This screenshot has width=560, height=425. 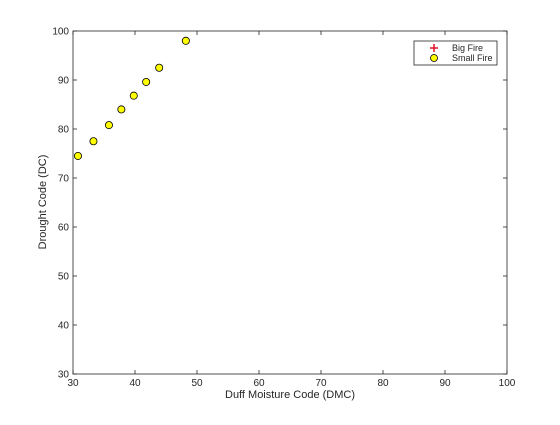 I want to click on y-tick-label: 50, so click(x=64, y=277).